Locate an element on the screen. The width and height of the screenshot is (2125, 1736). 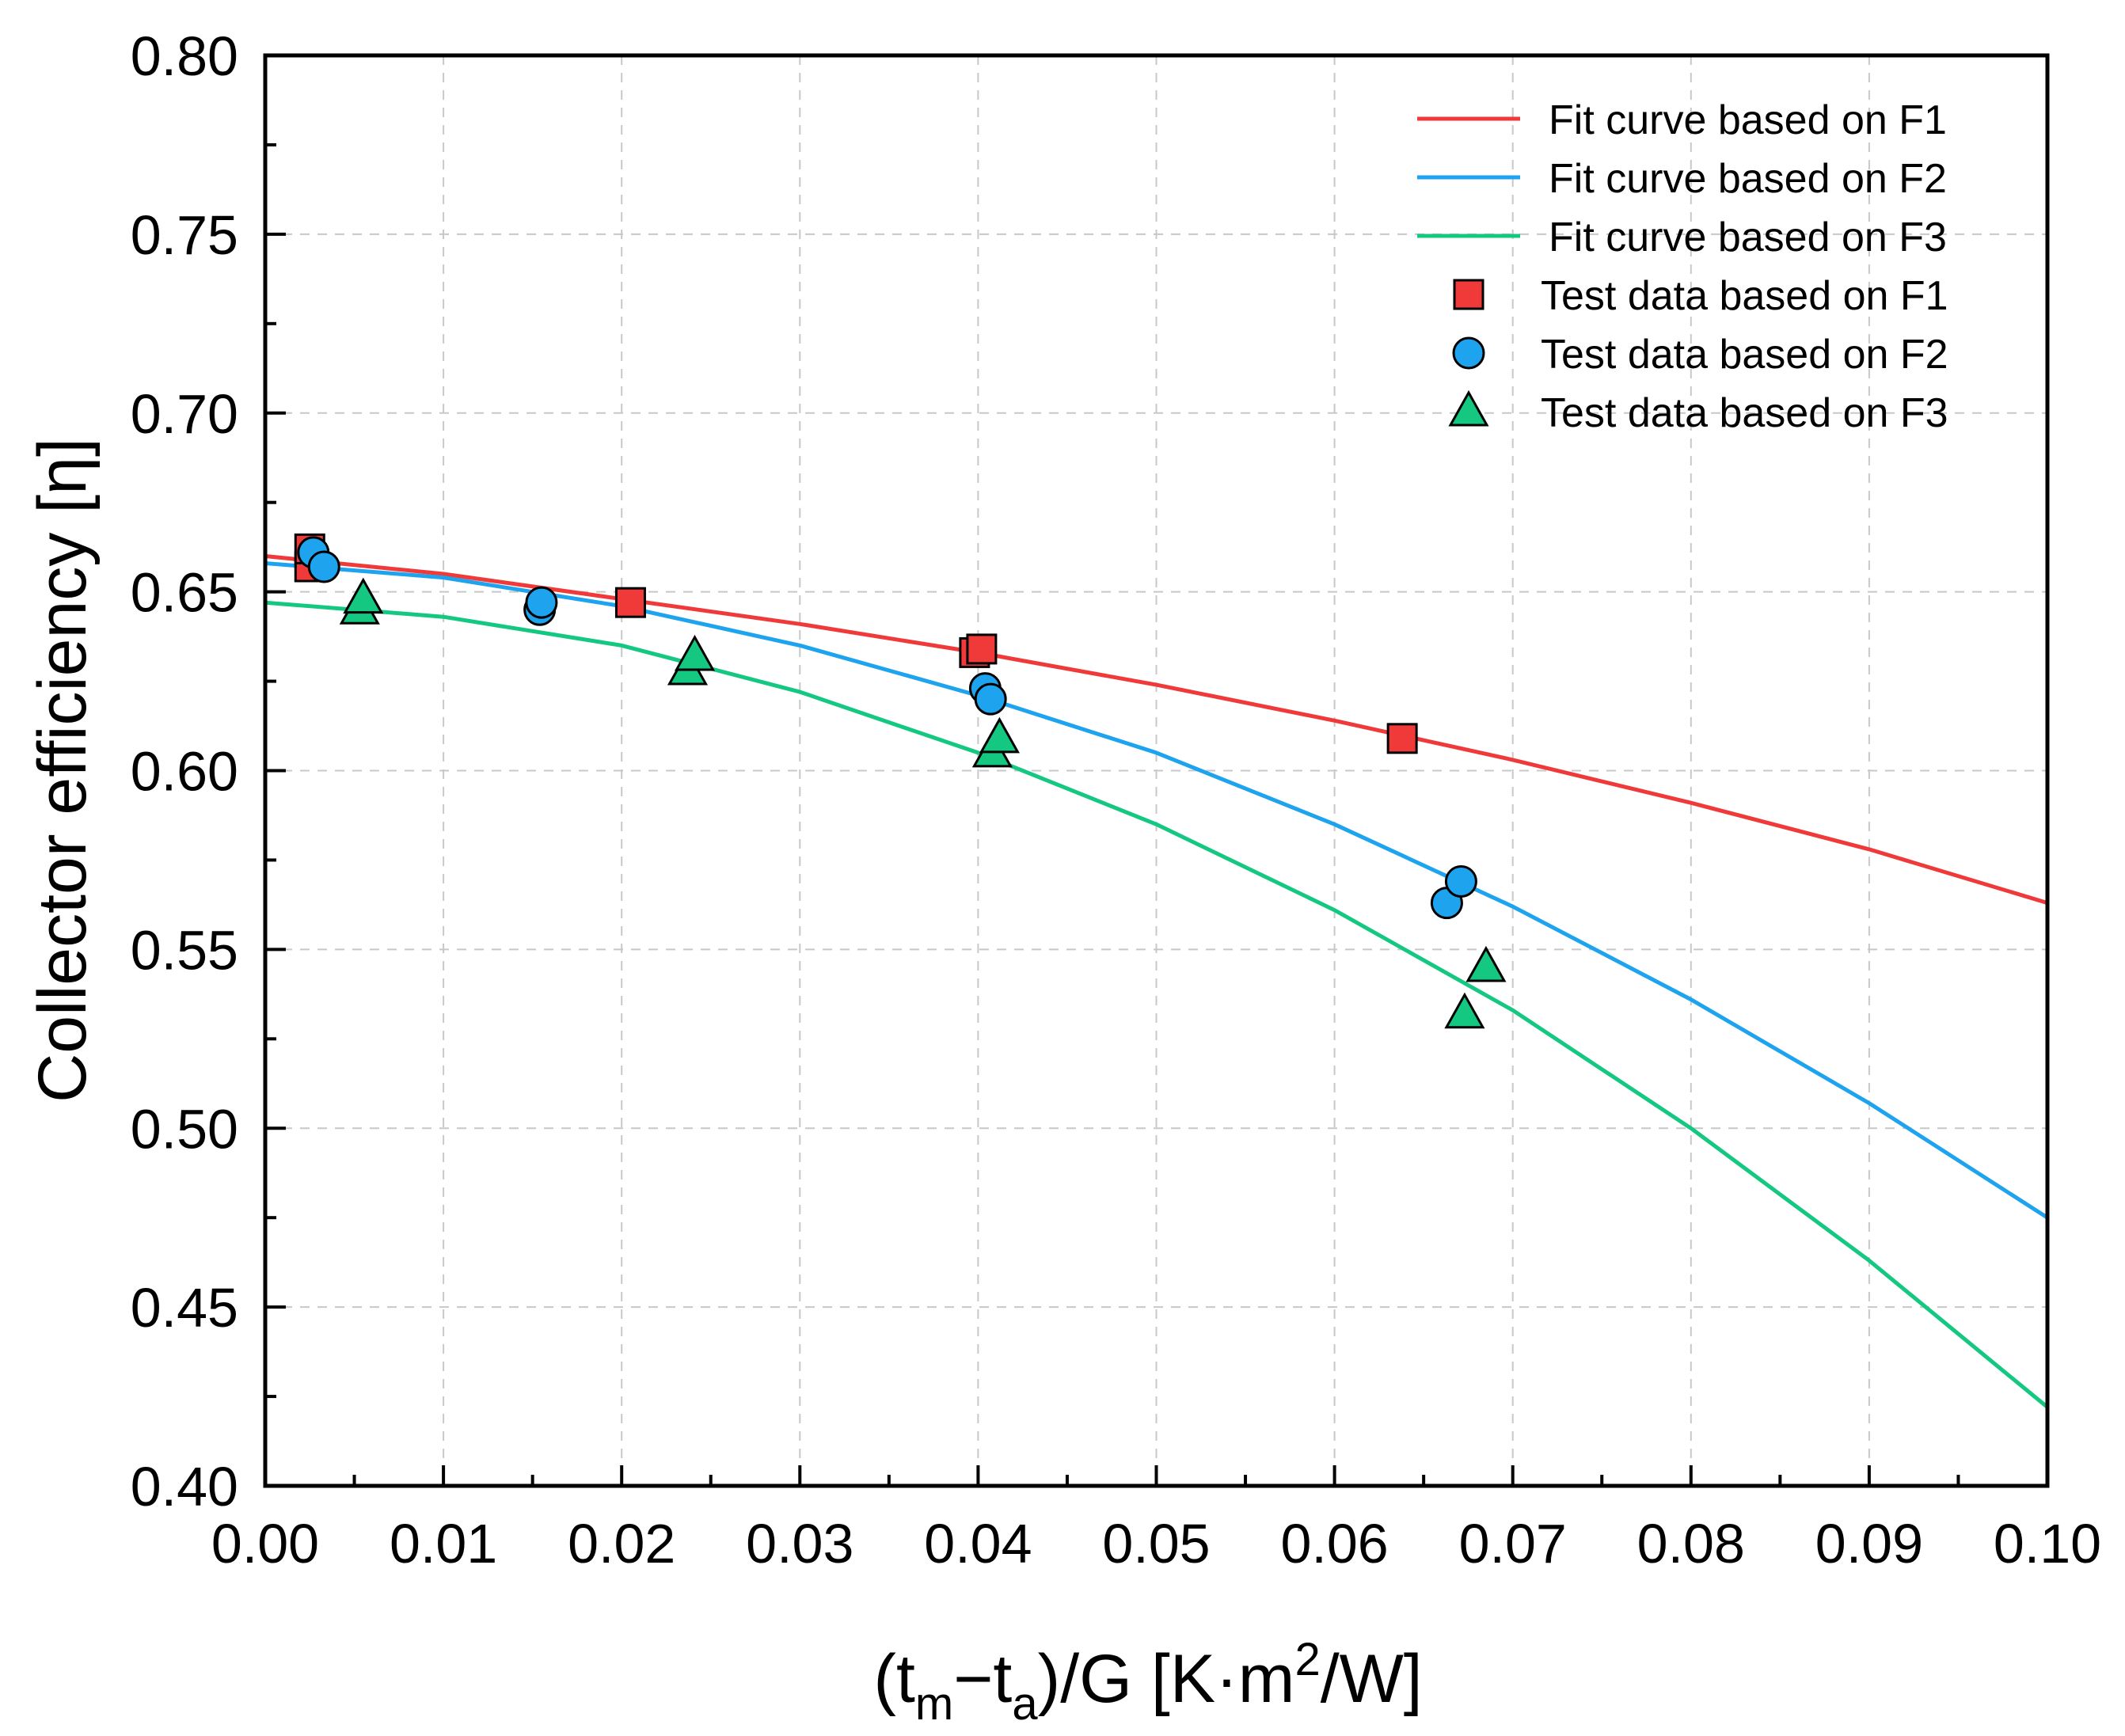
x-tick-label: 0.00 is located at coordinates (265, 1544).